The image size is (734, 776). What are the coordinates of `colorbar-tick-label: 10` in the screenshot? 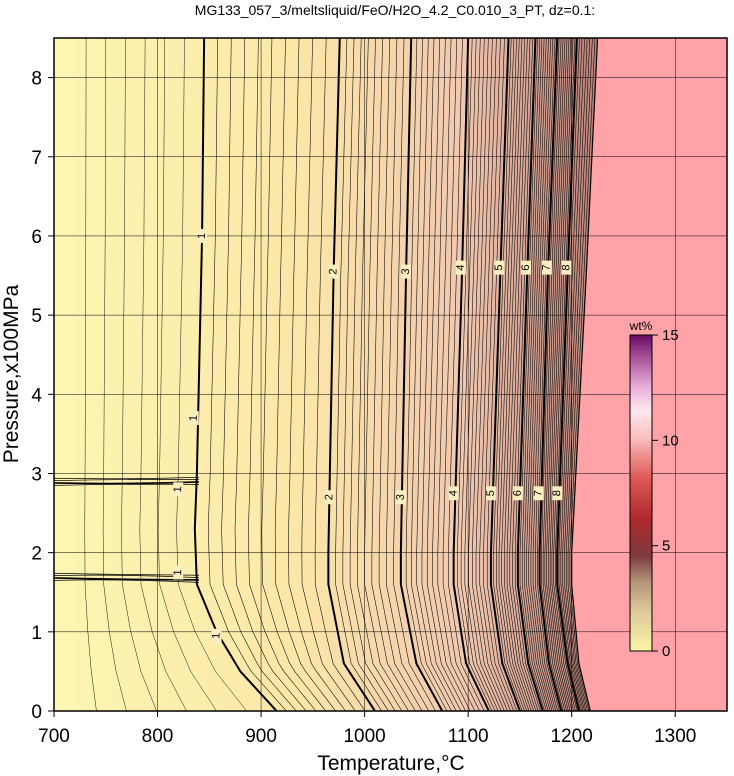 It's located at (670, 440).